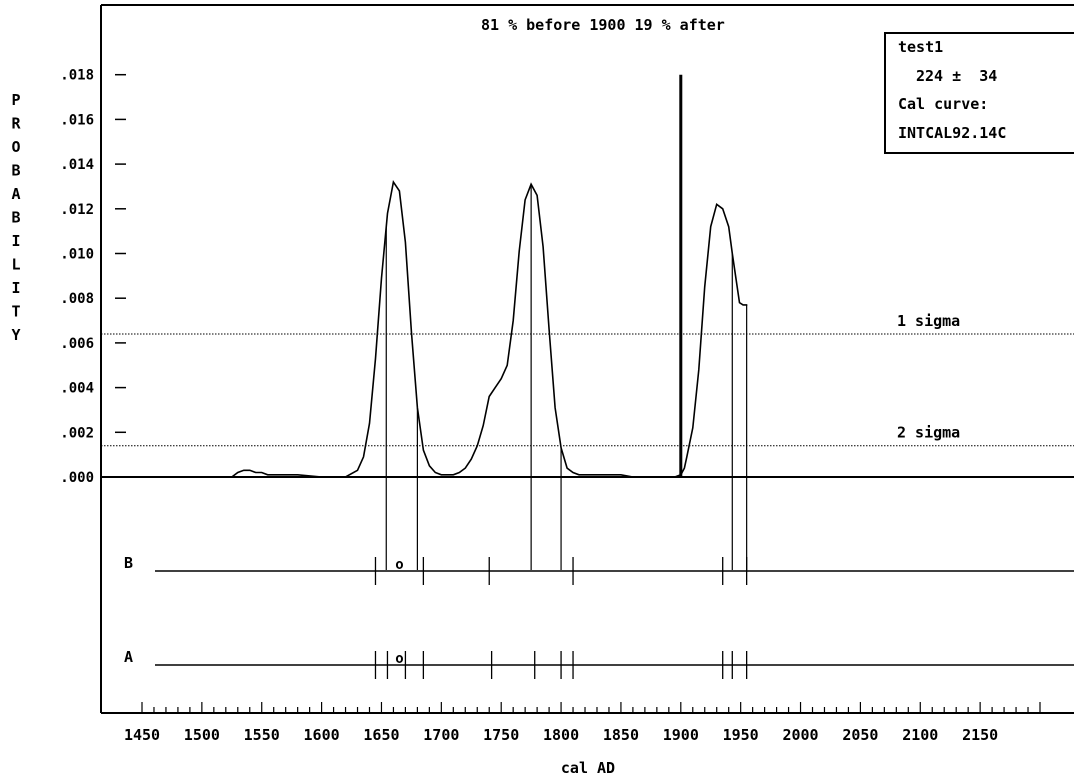 The image size is (1074, 777). What do you see at coordinates (928, 433) in the screenshot?
I see `sigma-label-2: 2 sigma` at bounding box center [928, 433].